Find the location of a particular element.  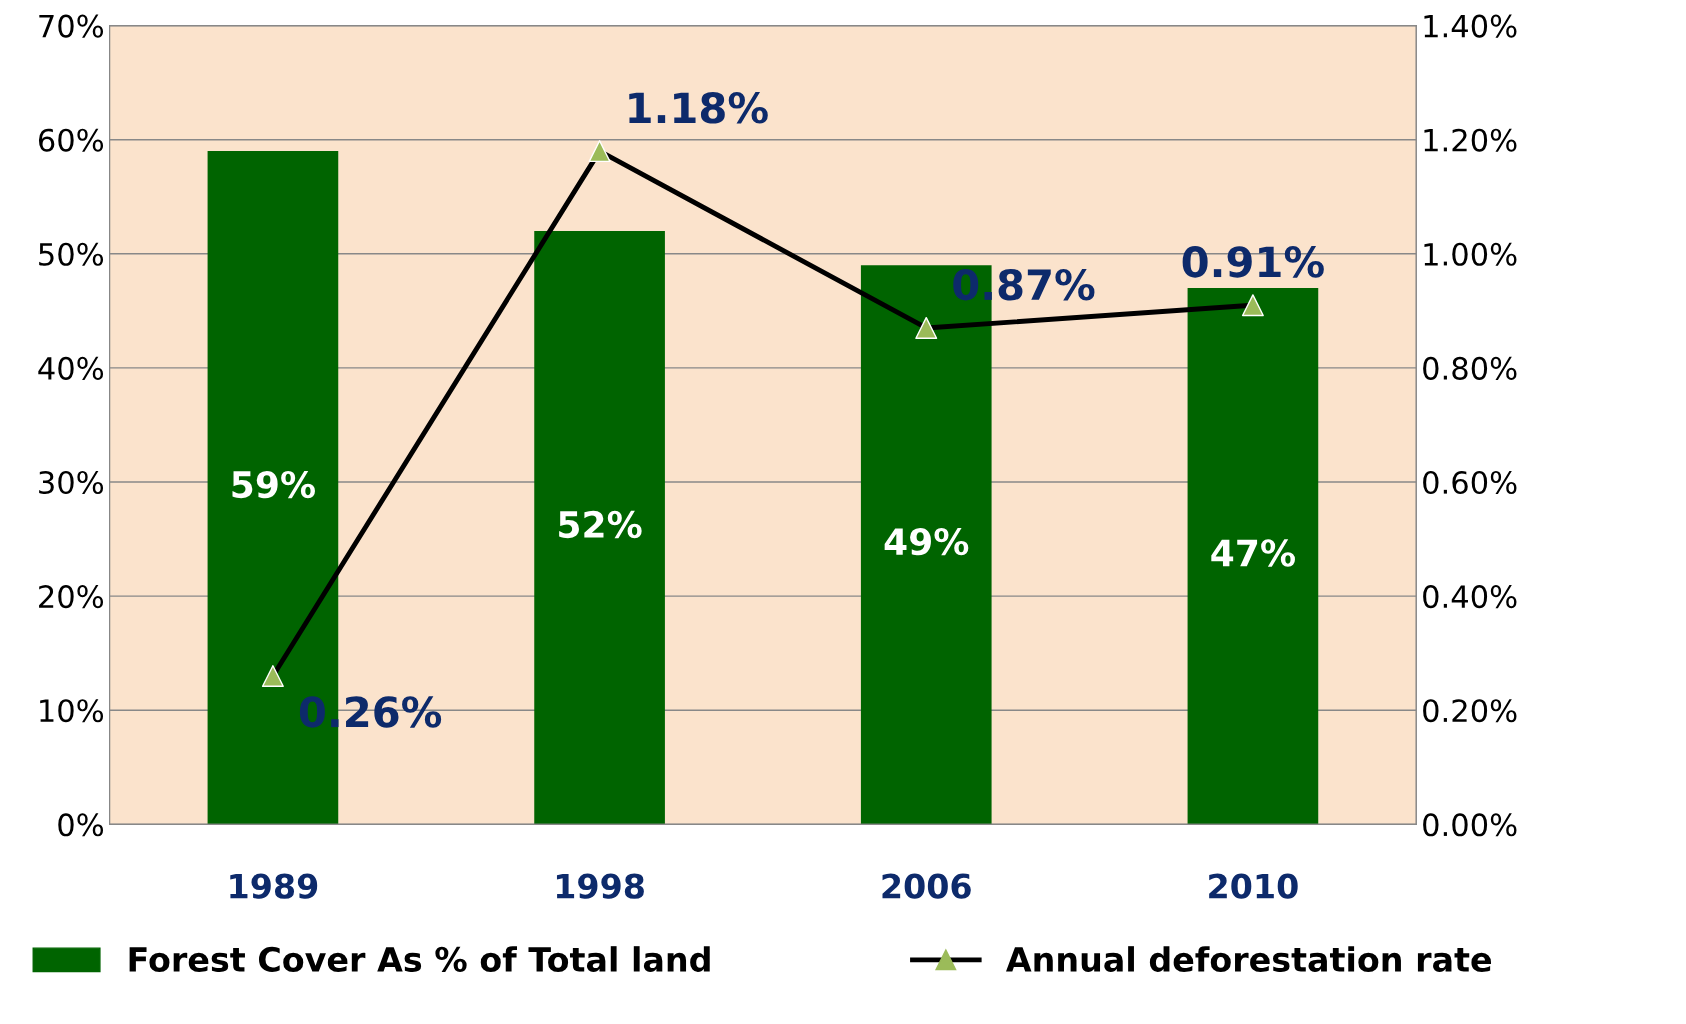

y2-tick-label: 1.40% is located at coordinates (1470, 26).